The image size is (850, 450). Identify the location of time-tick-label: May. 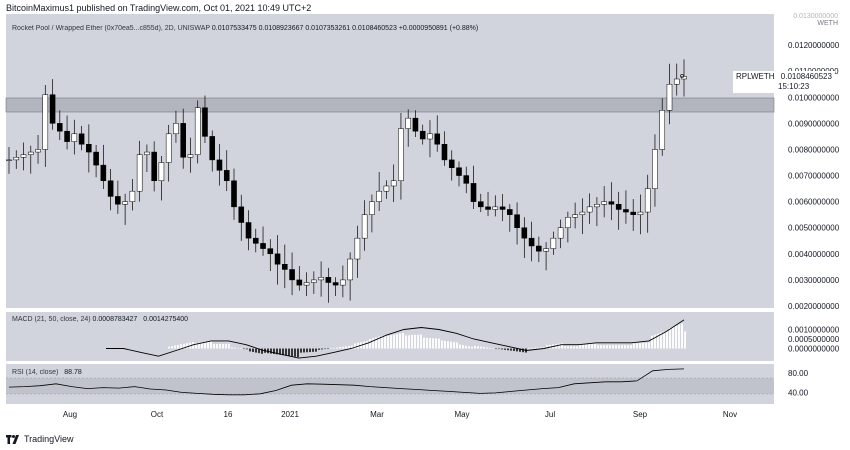
(461, 414).